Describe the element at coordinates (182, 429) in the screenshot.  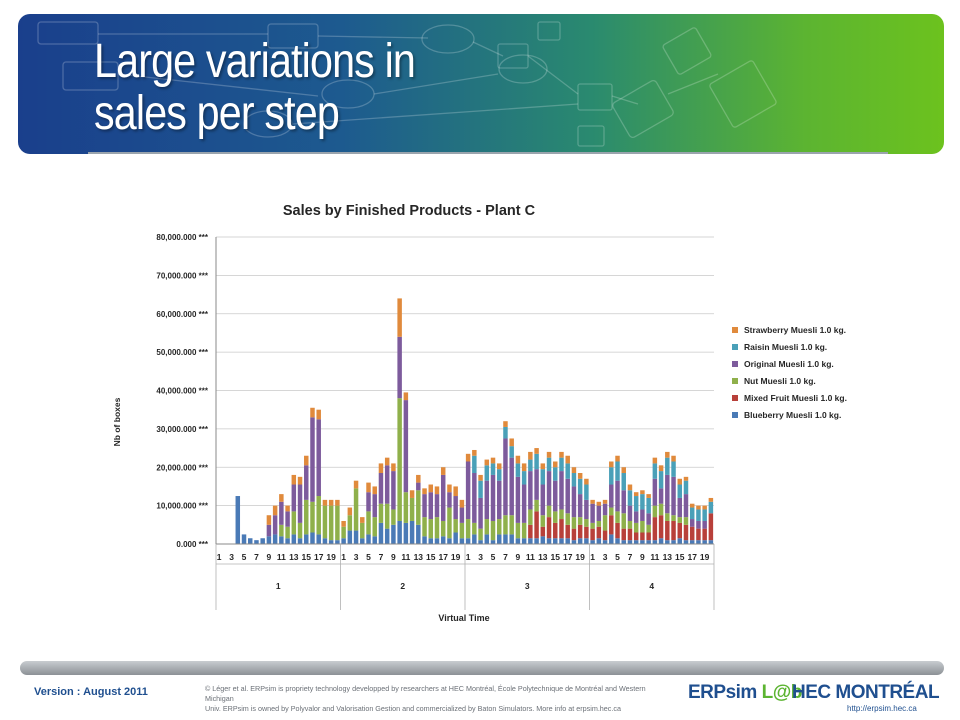
I see `y-tick-label: 30,000.000 ***` at that location.